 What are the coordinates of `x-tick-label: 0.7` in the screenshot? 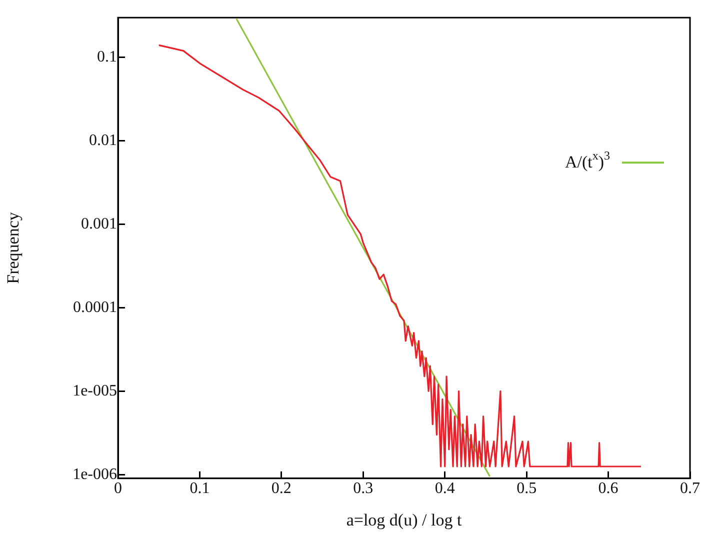 It's located at (690, 489).